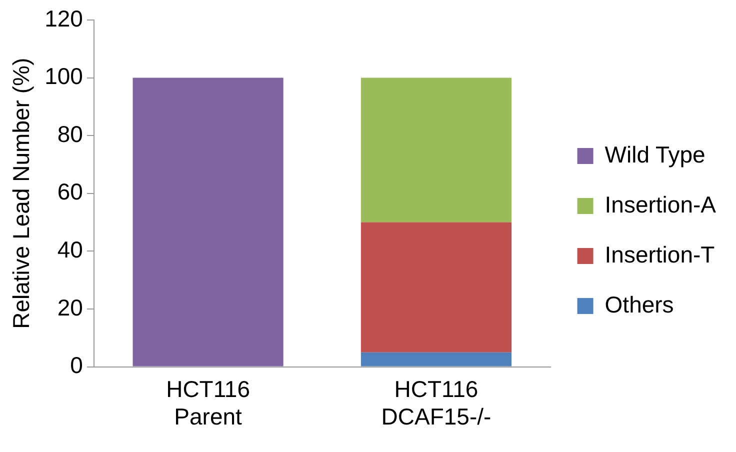 The image size is (736, 452). What do you see at coordinates (70, 307) in the screenshot?
I see `y-tick-label: 20` at bounding box center [70, 307].